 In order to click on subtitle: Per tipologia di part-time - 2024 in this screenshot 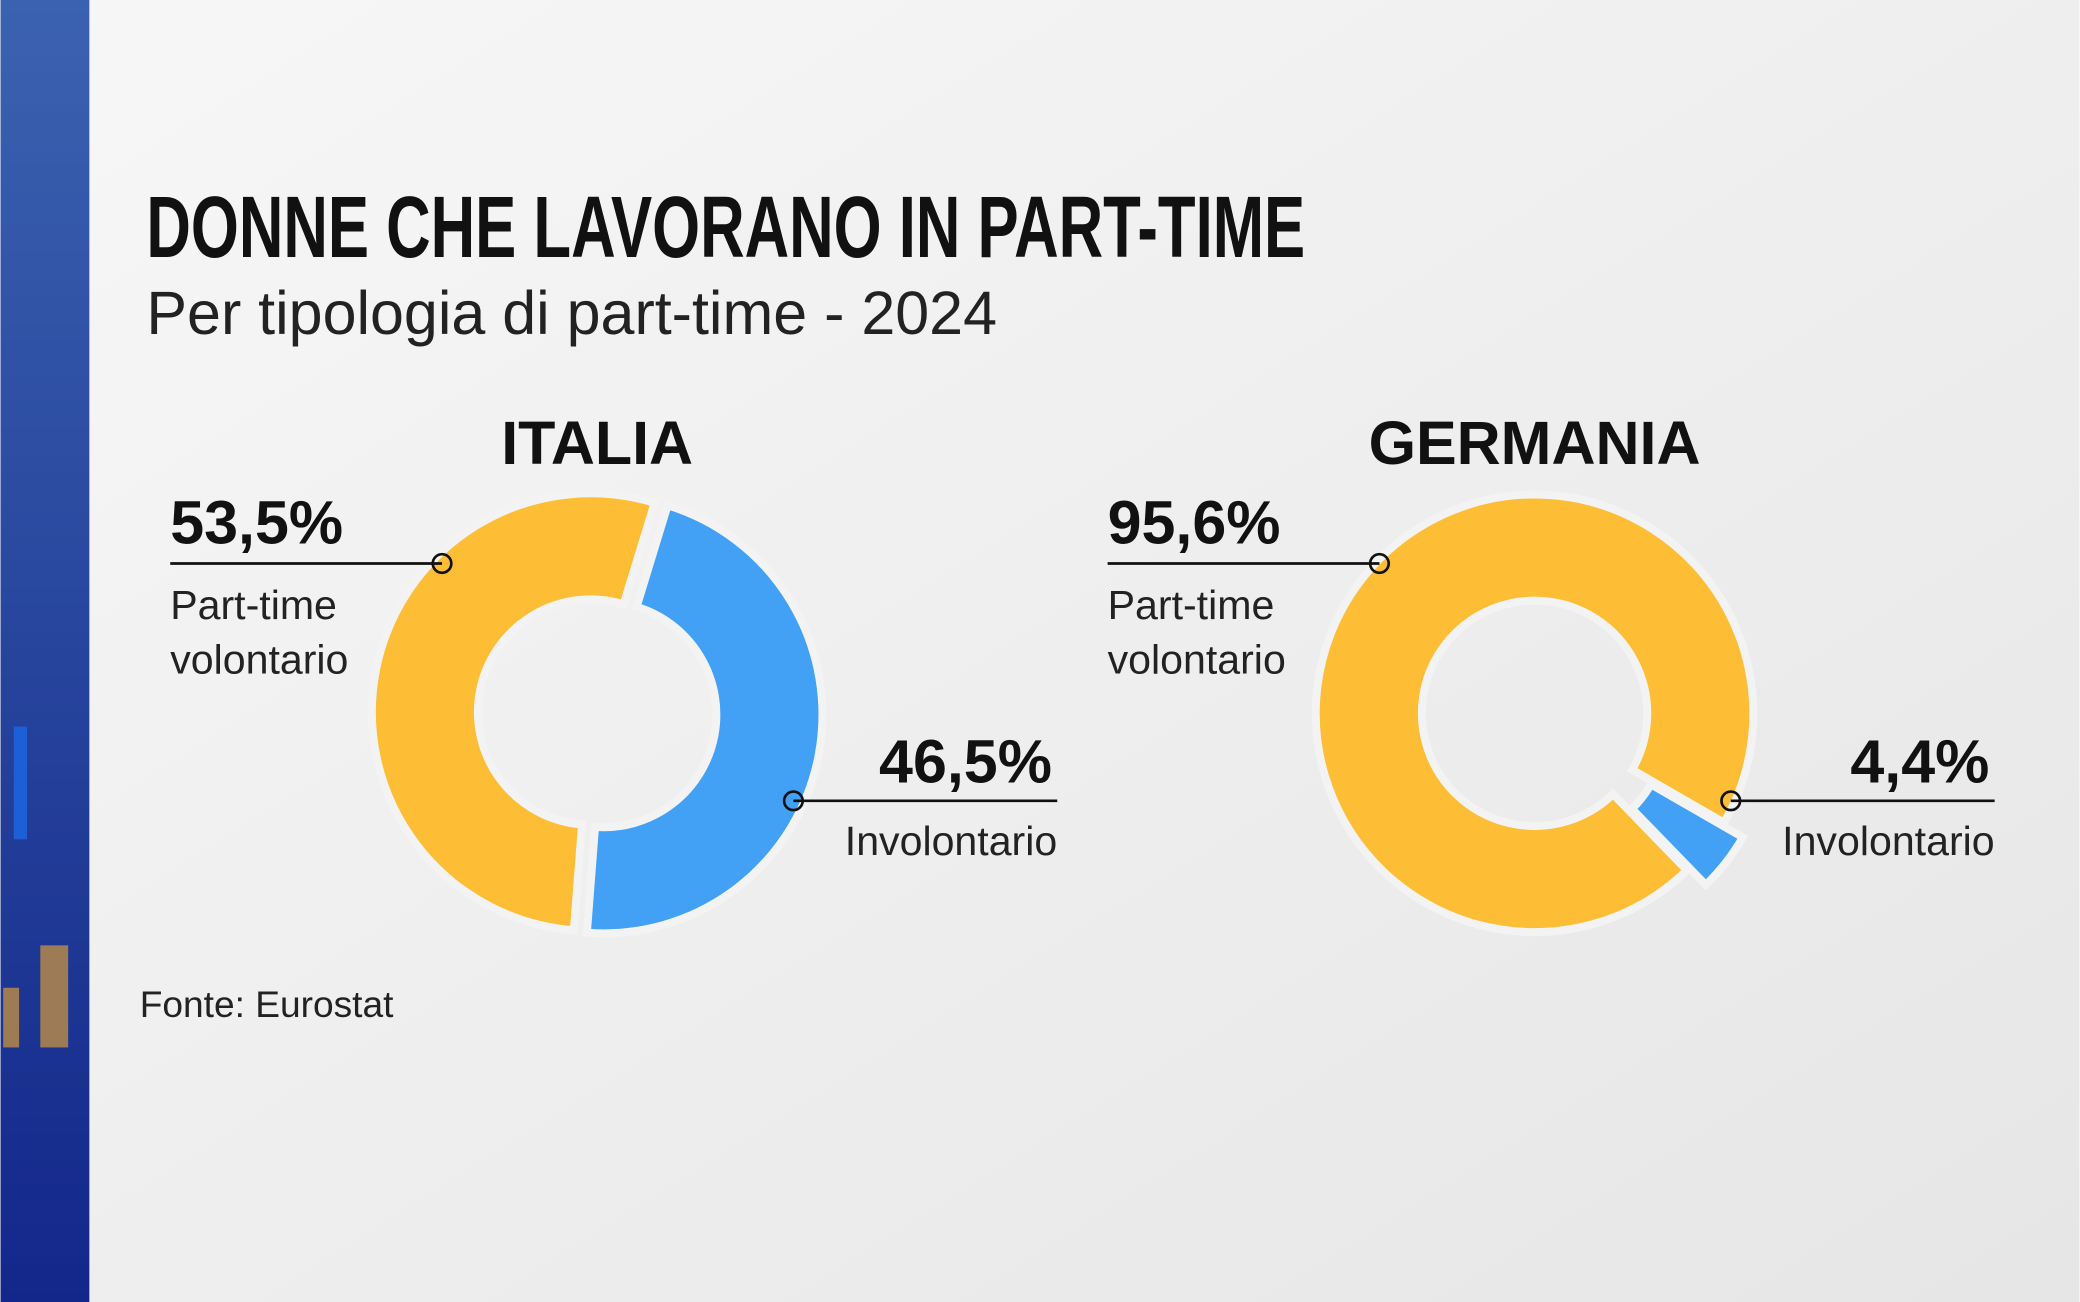, I will do `click(571, 313)`.